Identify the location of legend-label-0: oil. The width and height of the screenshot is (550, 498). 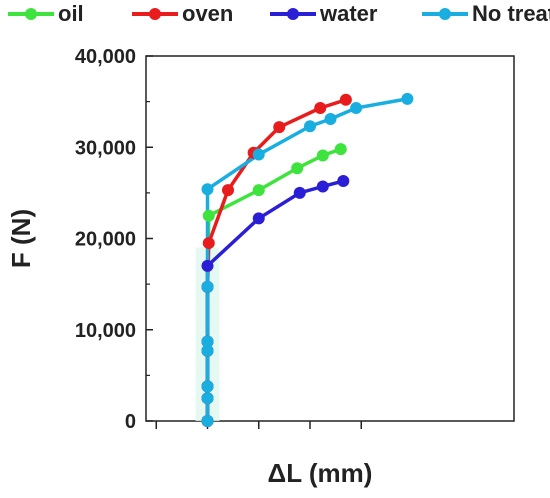
(71, 13).